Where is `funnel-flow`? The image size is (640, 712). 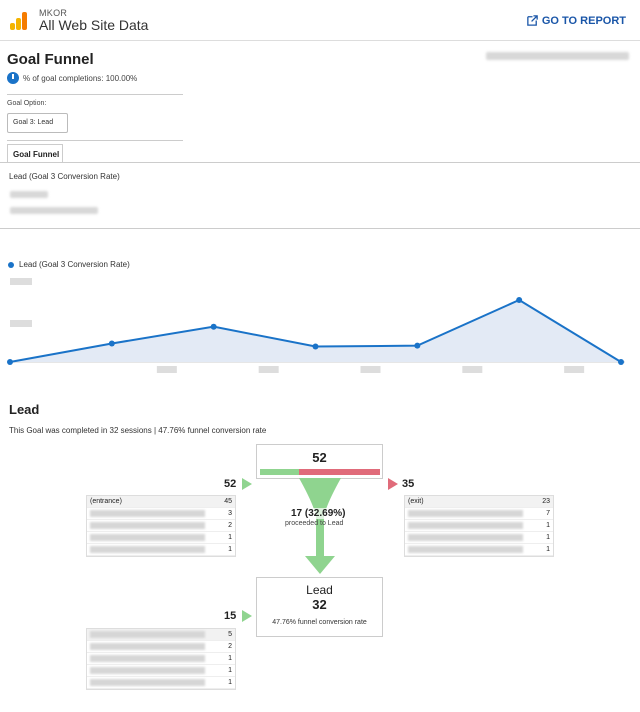 funnel-flow is located at coordinates (320, 526).